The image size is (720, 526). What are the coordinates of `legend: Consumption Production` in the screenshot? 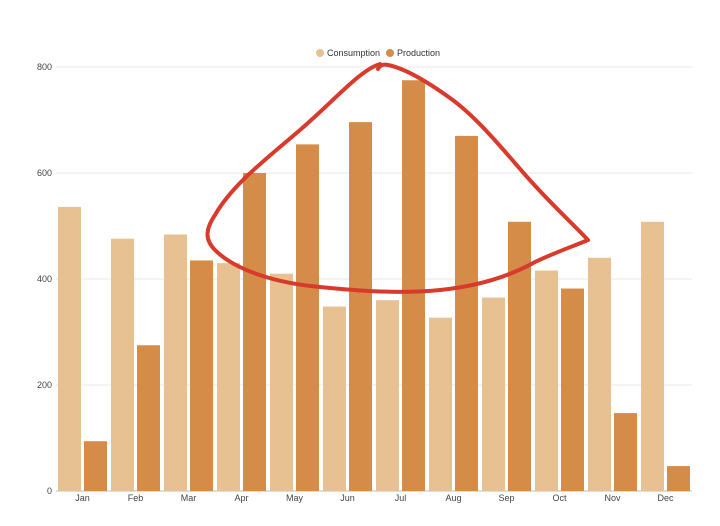 It's located at (378, 53).